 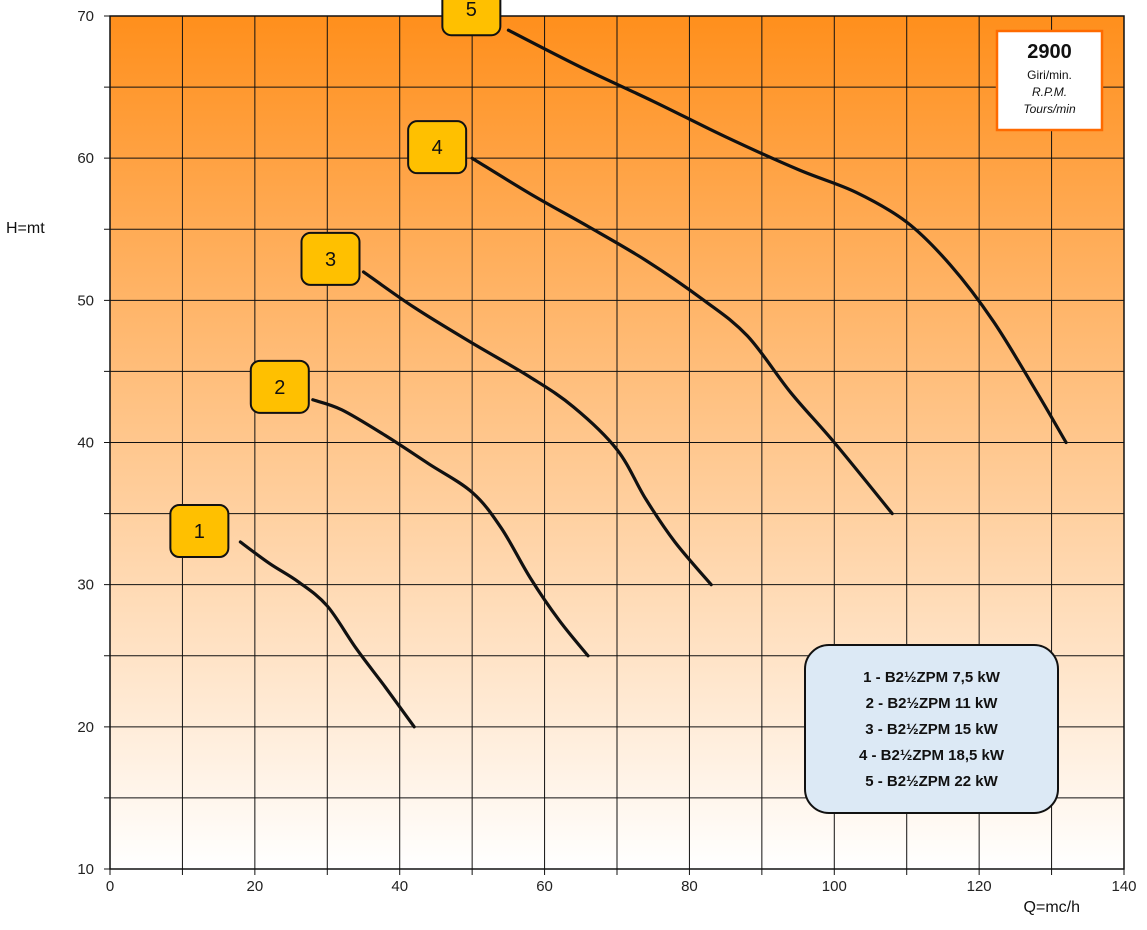 I want to click on legend-entry-3: 3 - B2½ZPM 15 kW, so click(x=931, y=729).